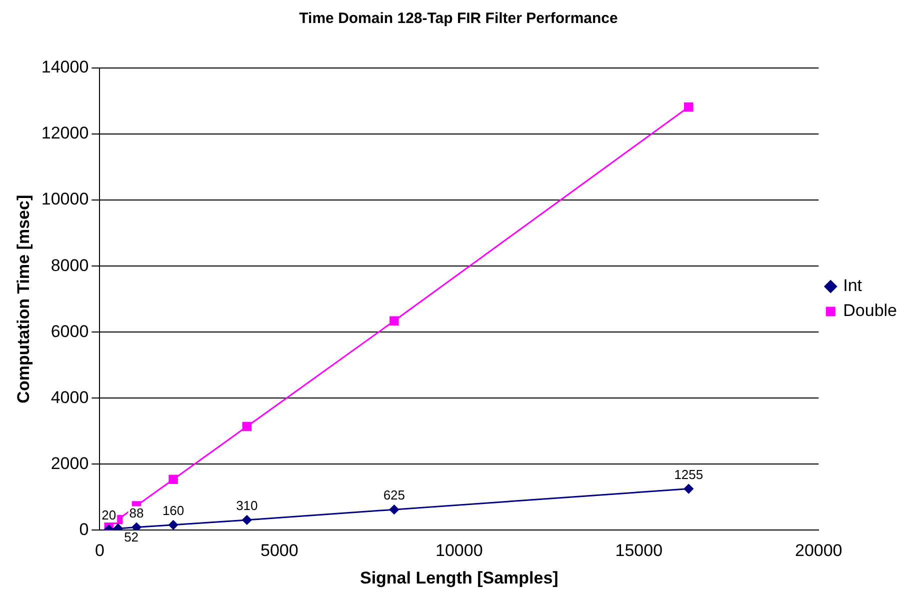 This screenshot has width=912, height=598. What do you see at coordinates (84, 529) in the screenshot?
I see `y-tick-label: 0` at bounding box center [84, 529].